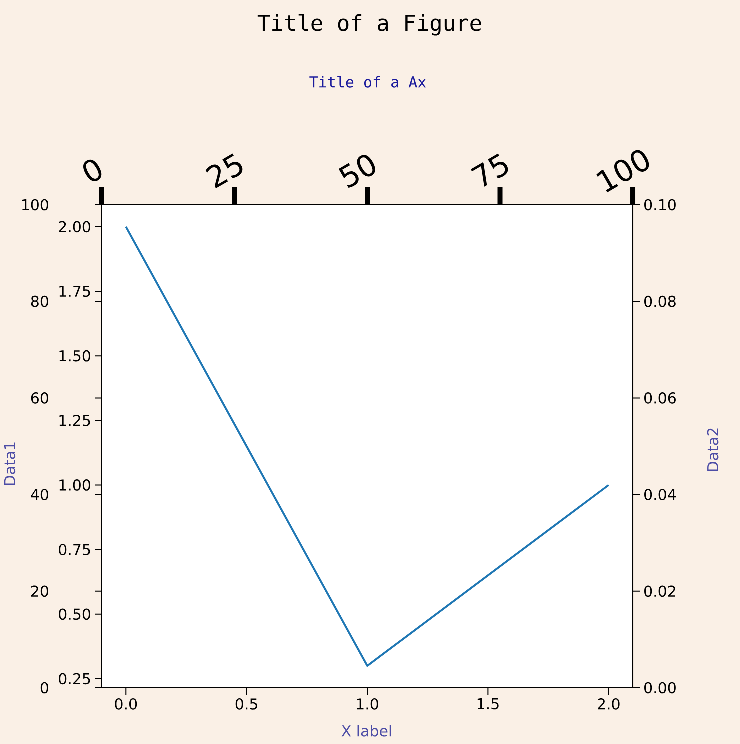 The image size is (740, 744). What do you see at coordinates (660, 302) in the screenshot?
I see `y2-tick-label: 0.08` at bounding box center [660, 302].